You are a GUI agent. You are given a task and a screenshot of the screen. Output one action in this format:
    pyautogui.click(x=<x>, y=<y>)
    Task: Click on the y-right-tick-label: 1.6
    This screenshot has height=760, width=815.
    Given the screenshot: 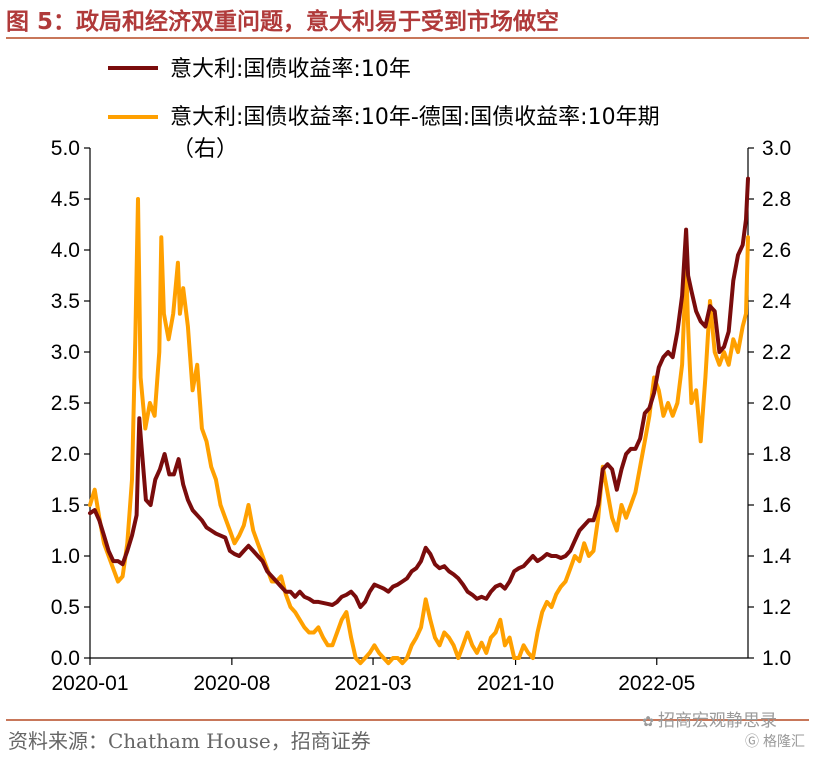 What is the action you would take?
    pyautogui.click(x=776, y=505)
    